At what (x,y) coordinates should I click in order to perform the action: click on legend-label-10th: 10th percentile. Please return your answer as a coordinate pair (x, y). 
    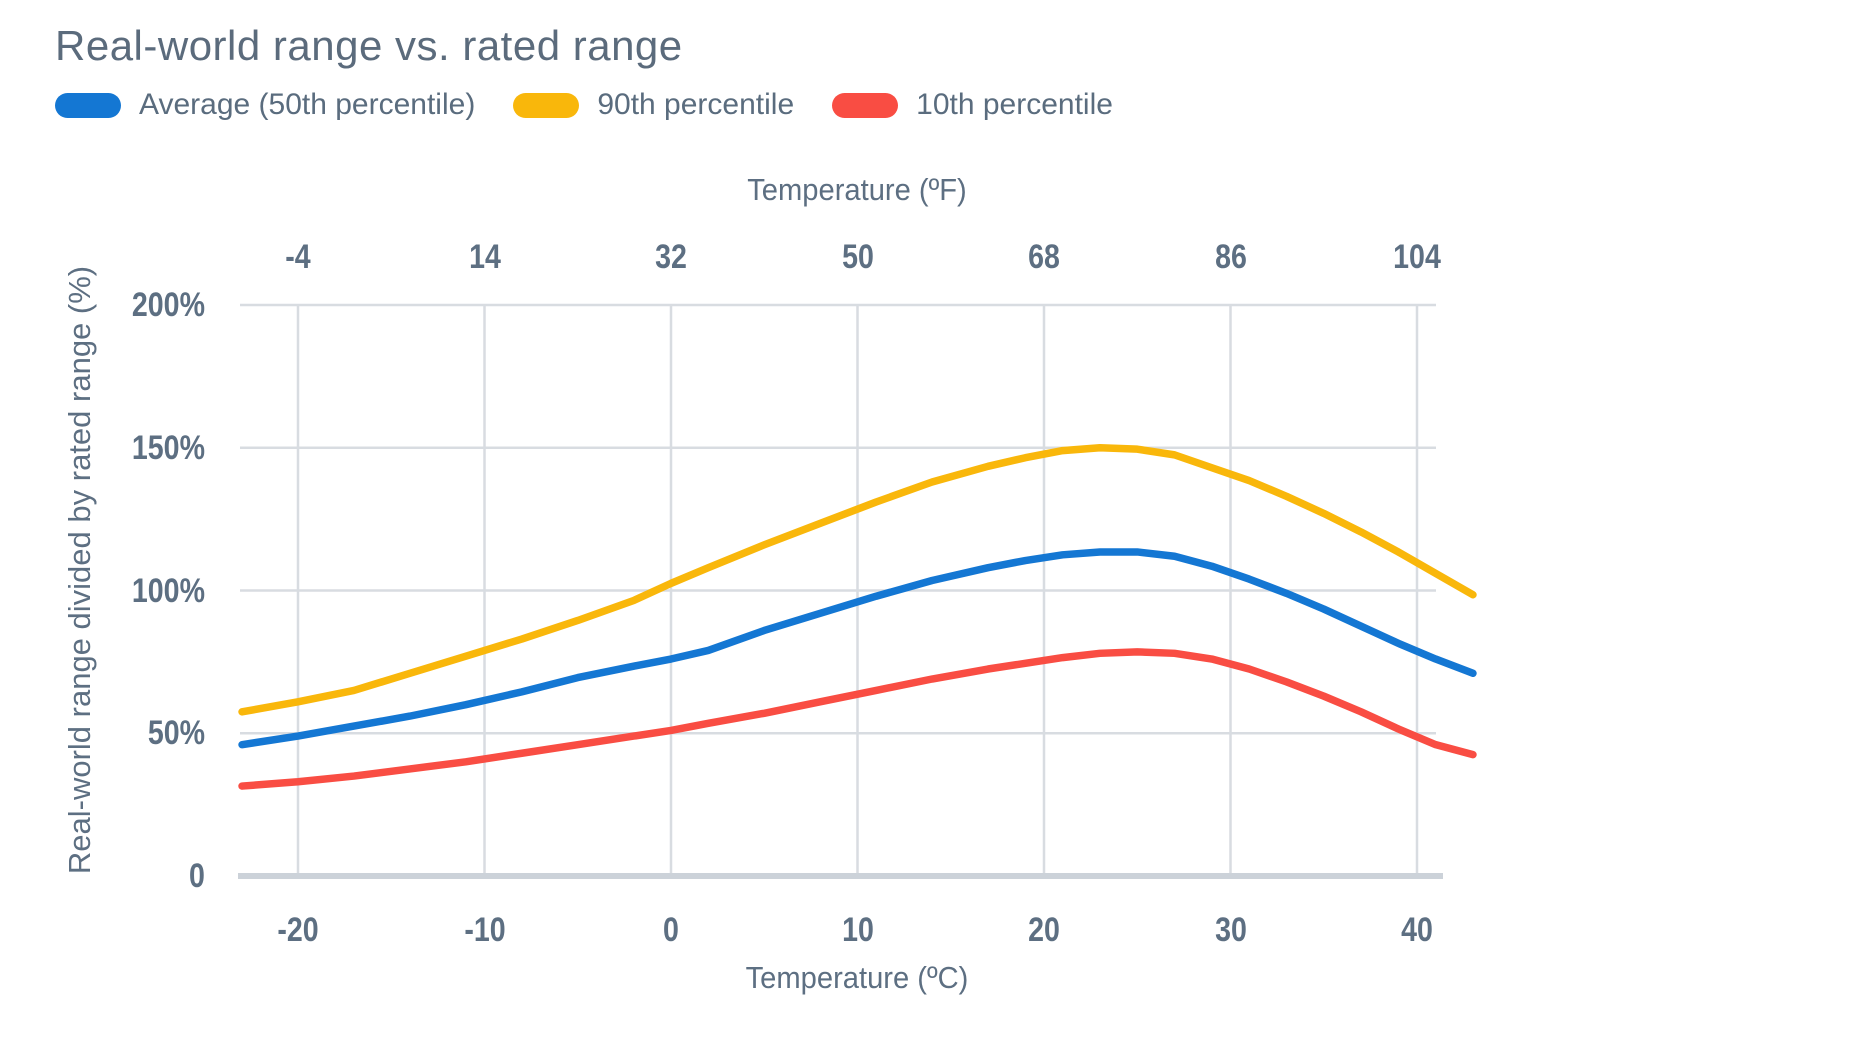
    Looking at the image, I should click on (1014, 104).